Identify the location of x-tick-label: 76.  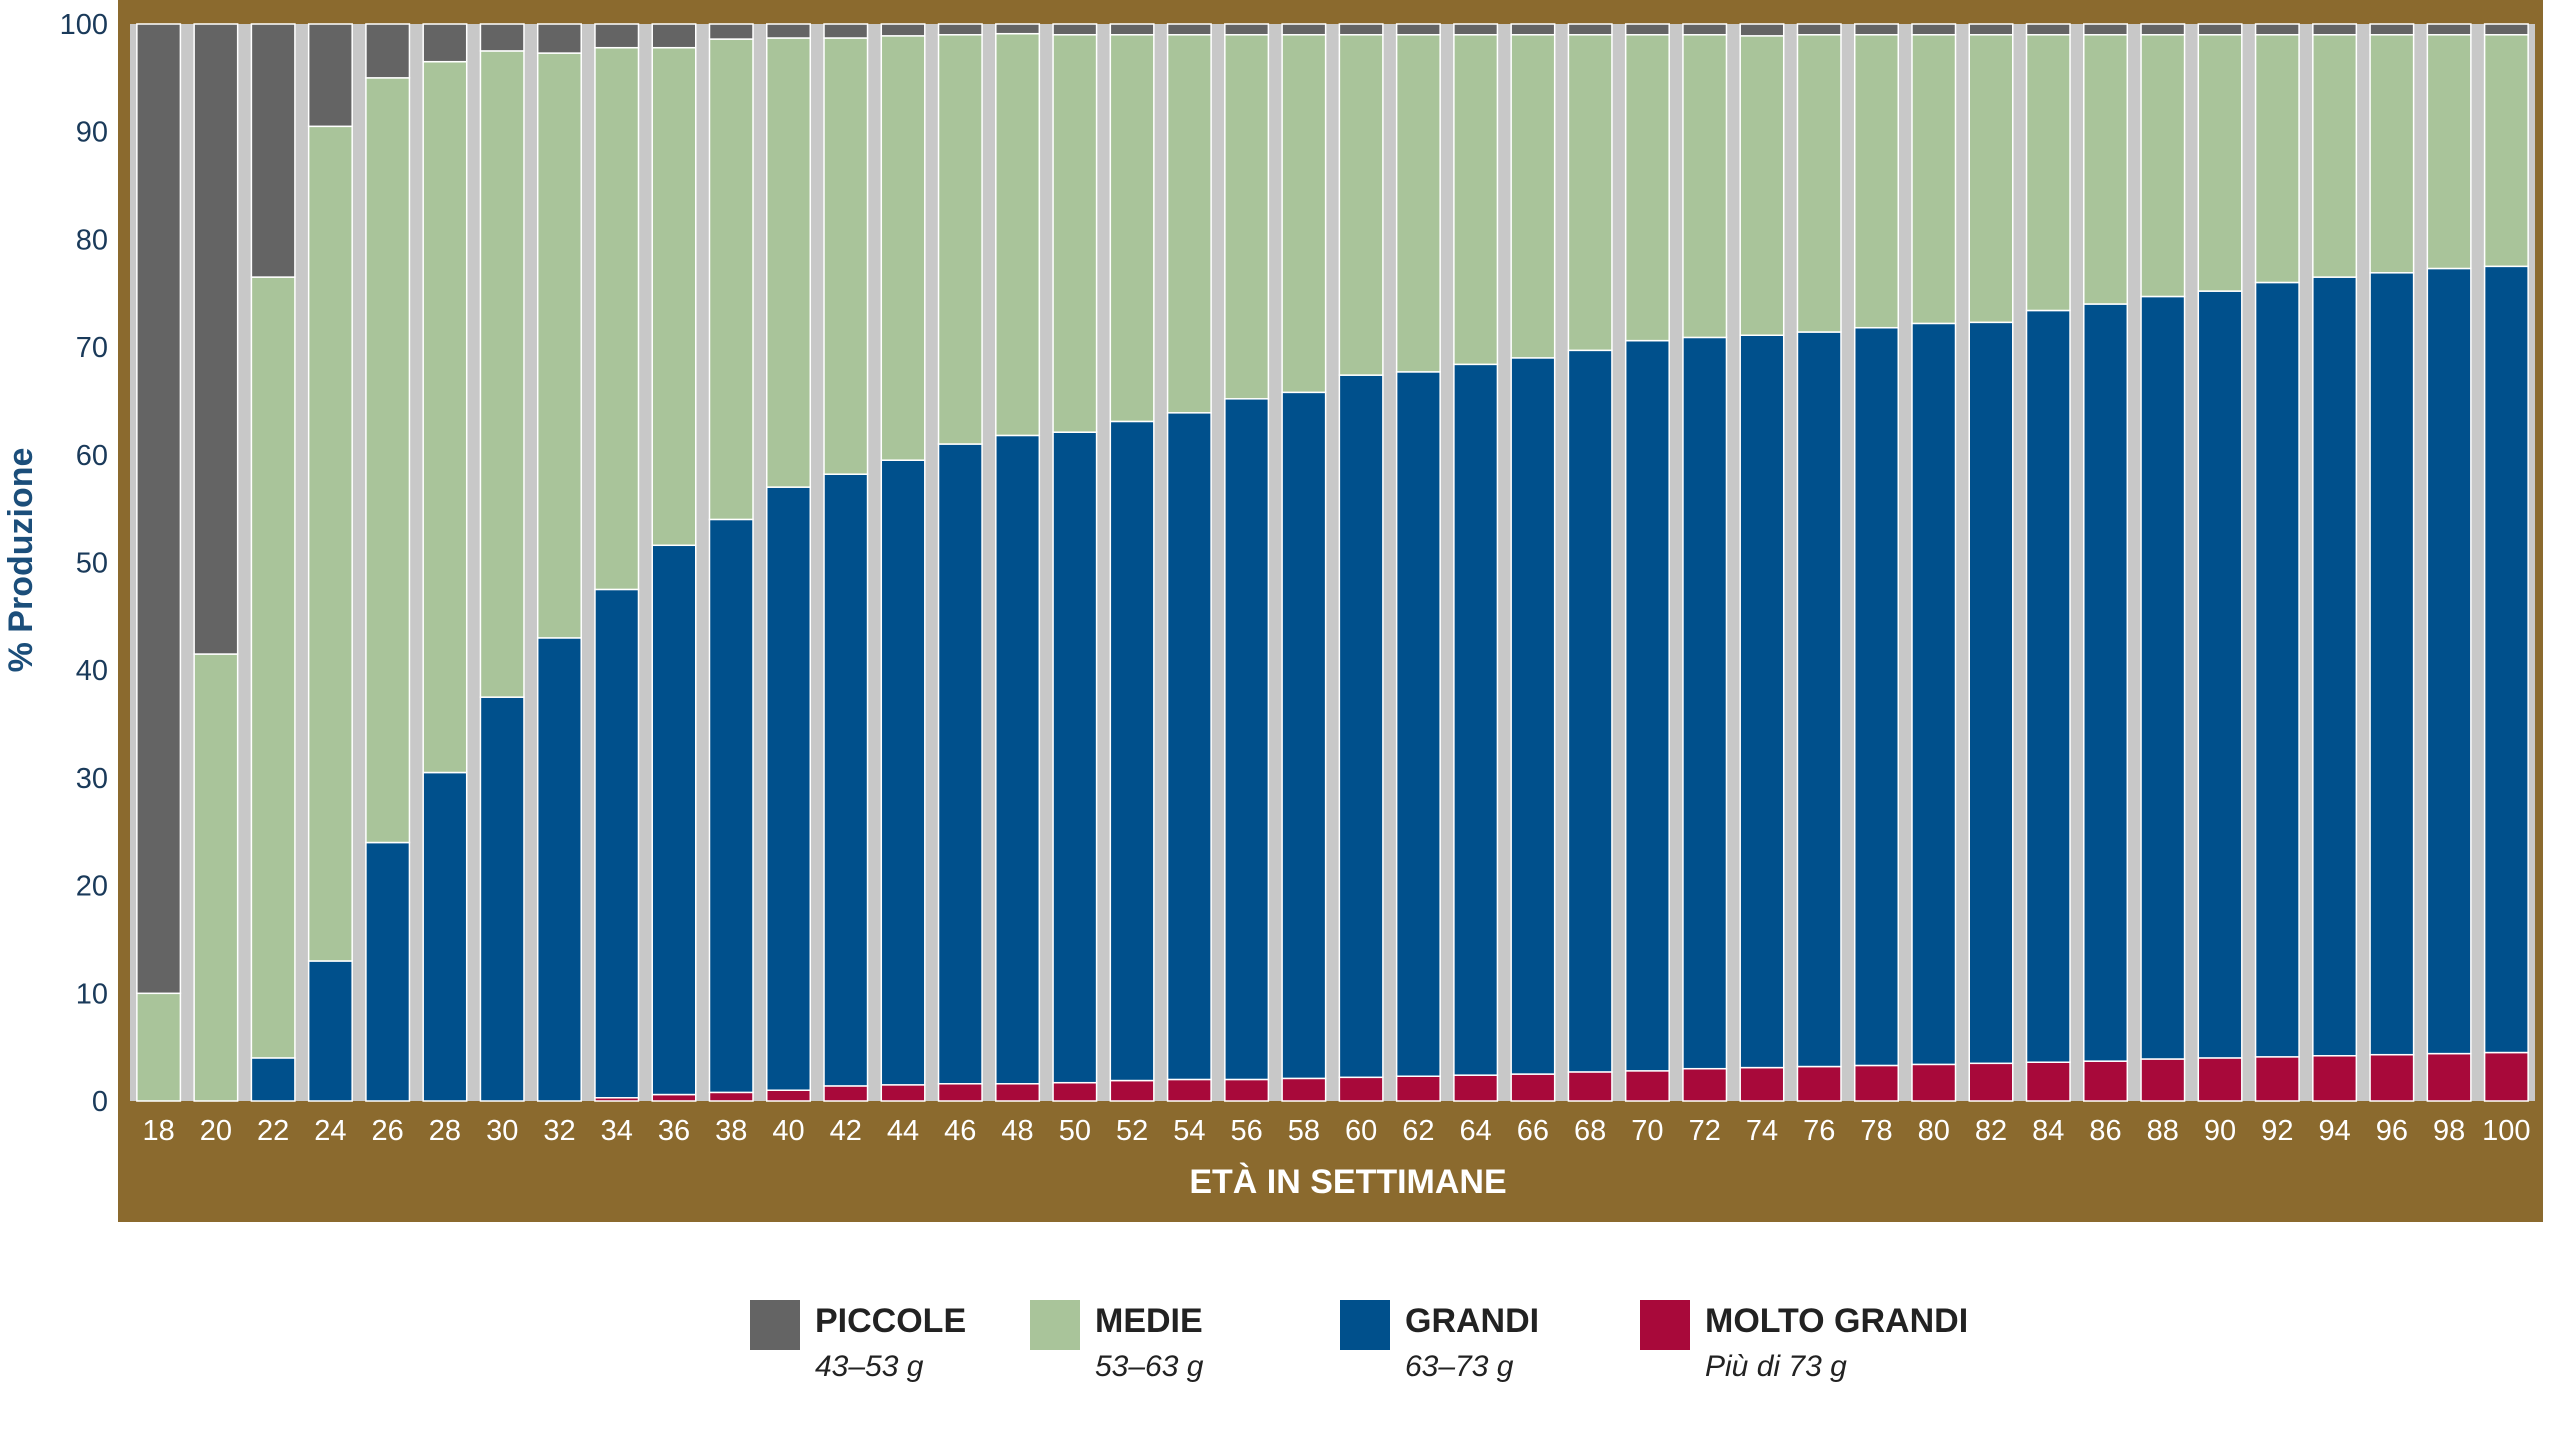
(1819, 1131).